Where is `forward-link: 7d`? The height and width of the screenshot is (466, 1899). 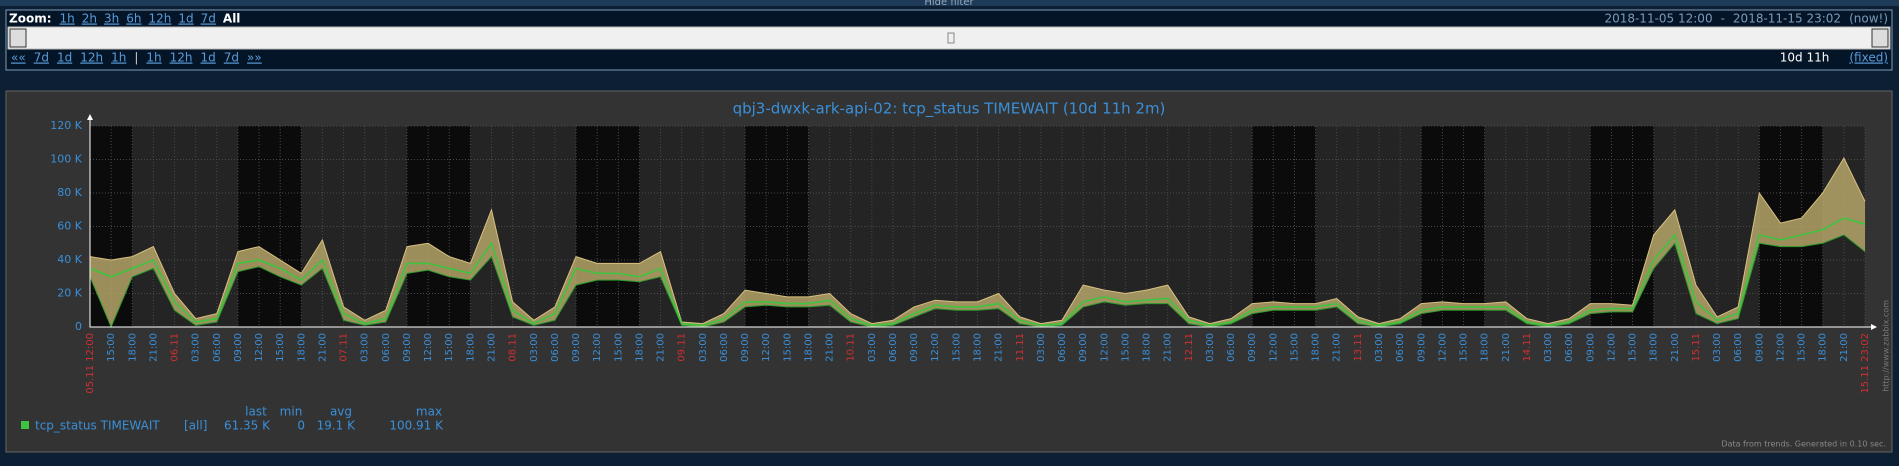 forward-link: 7d is located at coordinates (231, 58).